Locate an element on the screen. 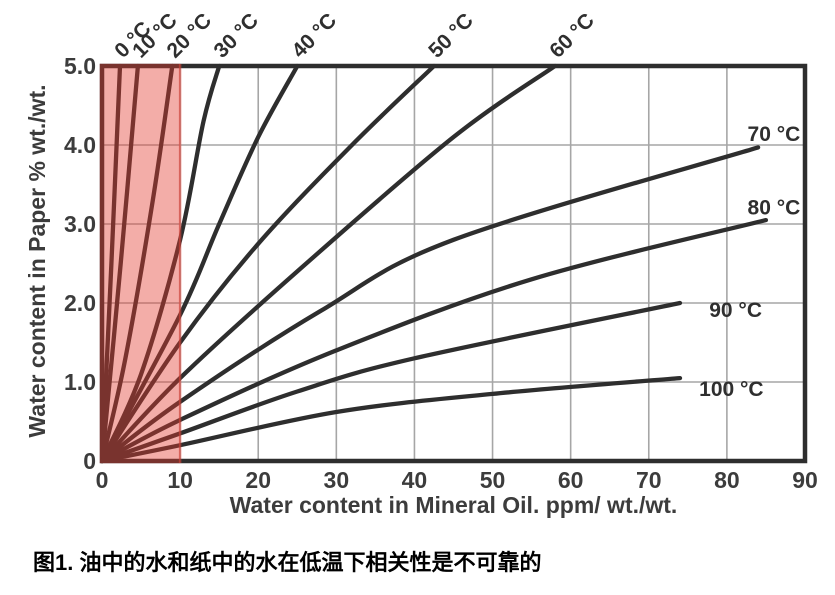 The width and height of the screenshot is (835, 595). curve-label-30c: 30 °C is located at coordinates (236, 36).